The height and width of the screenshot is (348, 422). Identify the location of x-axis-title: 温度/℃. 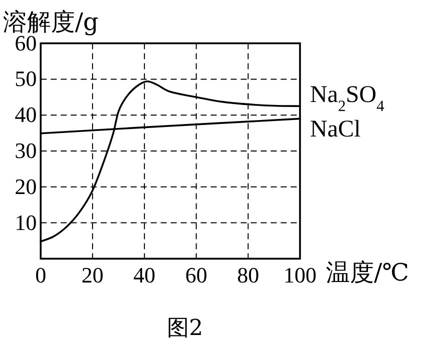
(367, 272).